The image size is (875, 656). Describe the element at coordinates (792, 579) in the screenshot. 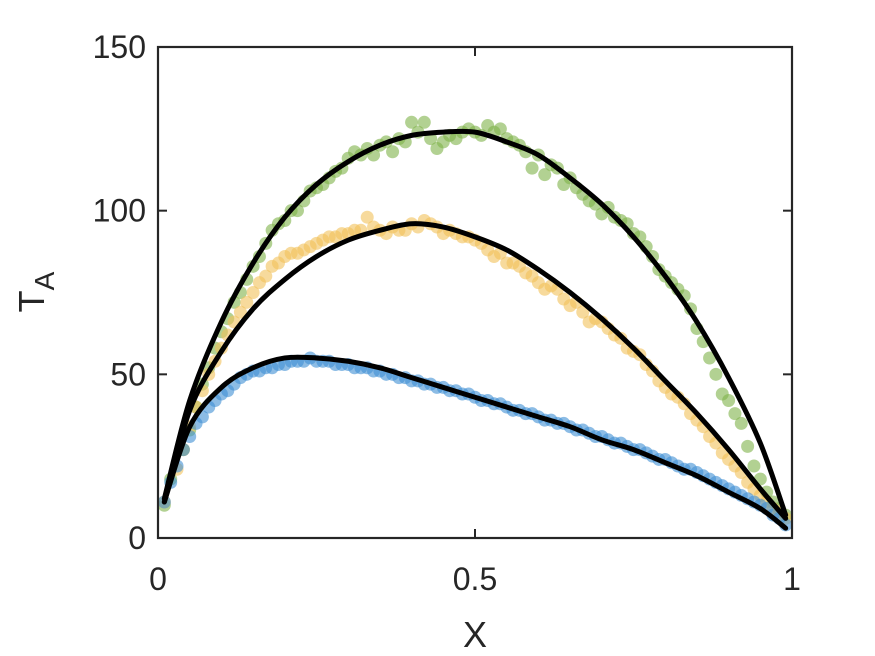

I see `x-tick-label: 1` at that location.